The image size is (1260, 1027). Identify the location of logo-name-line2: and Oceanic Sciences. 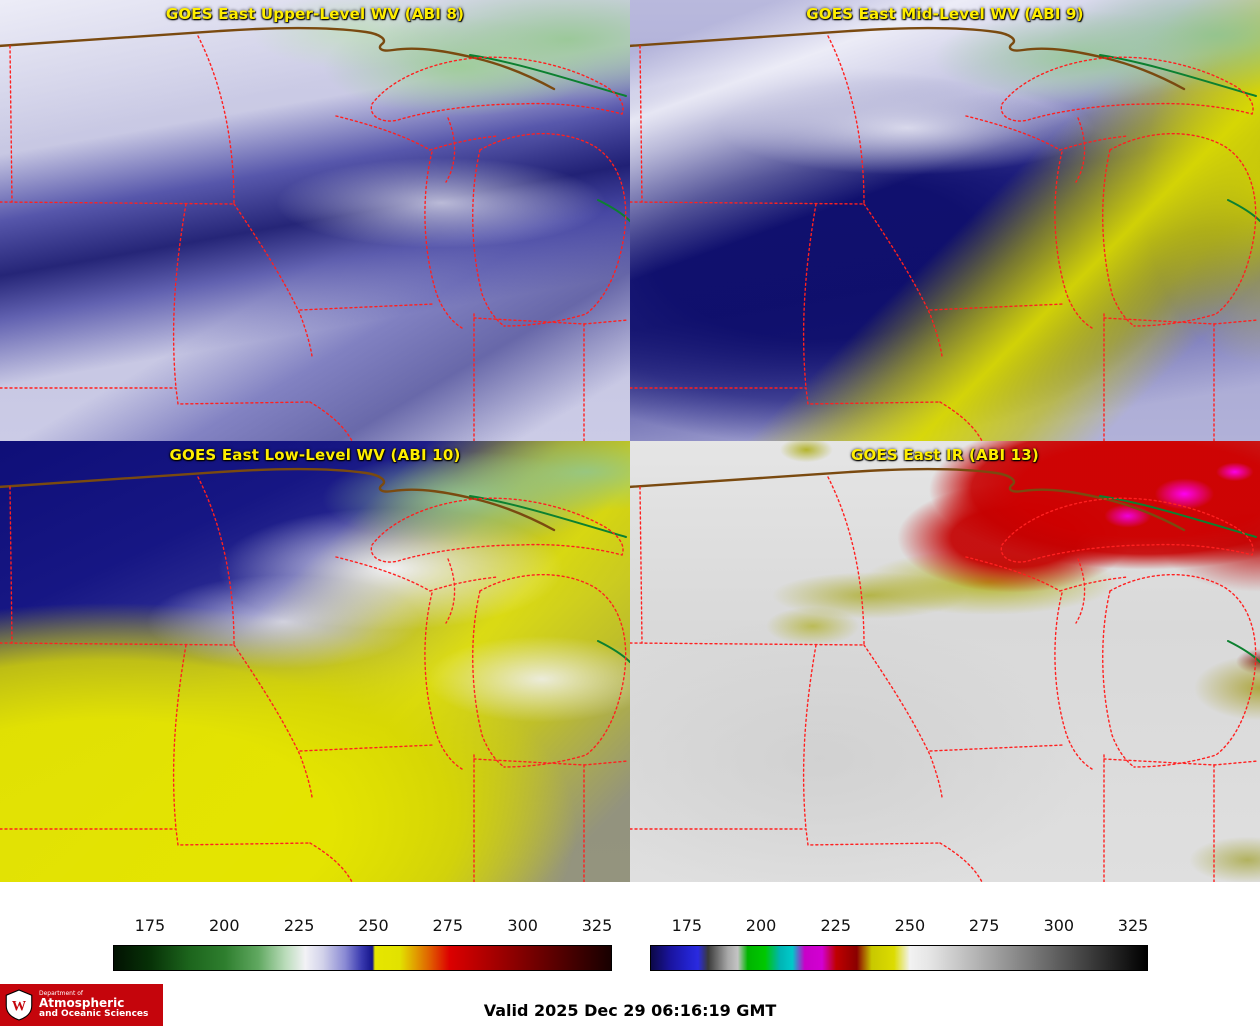
(94, 1013).